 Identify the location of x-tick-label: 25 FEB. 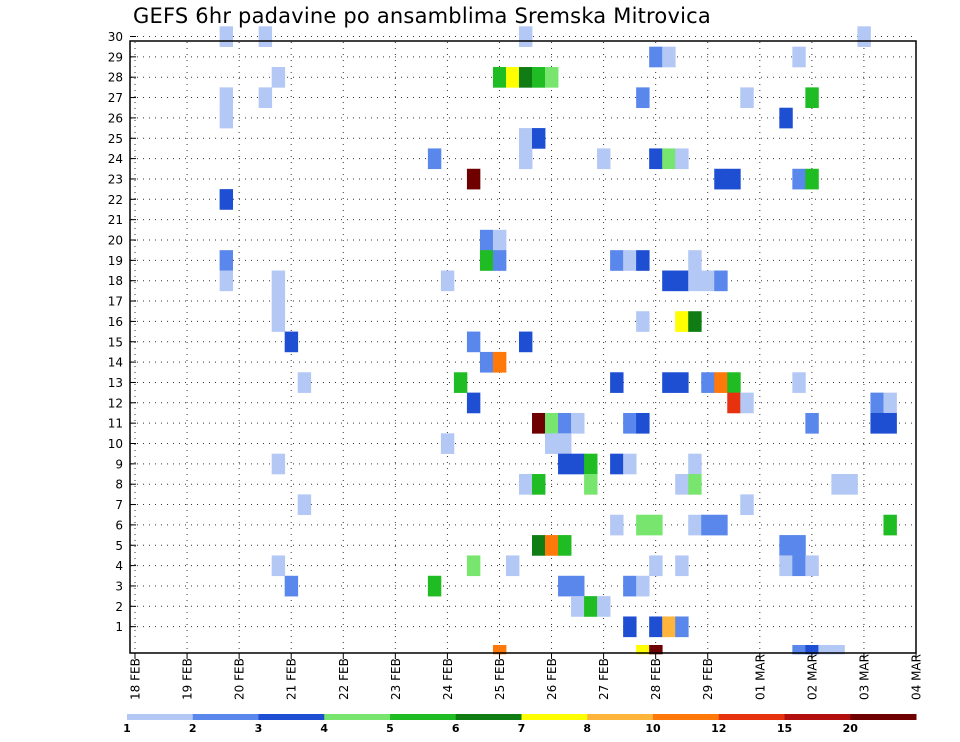
(500, 679).